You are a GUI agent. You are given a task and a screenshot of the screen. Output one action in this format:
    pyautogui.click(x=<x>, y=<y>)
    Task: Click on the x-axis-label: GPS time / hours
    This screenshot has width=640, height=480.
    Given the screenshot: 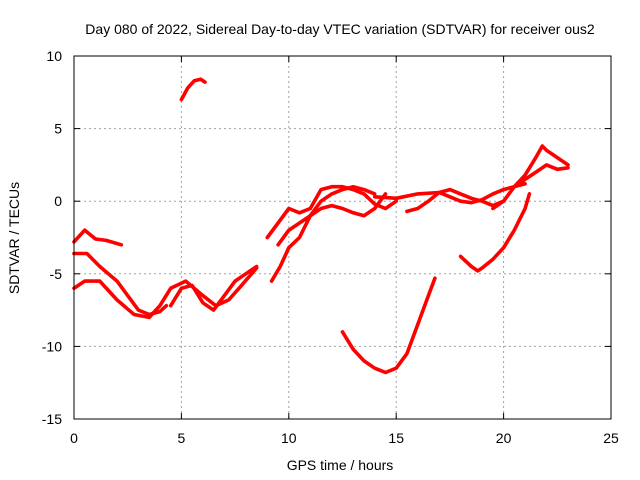 What is the action you would take?
    pyautogui.click(x=340, y=465)
    